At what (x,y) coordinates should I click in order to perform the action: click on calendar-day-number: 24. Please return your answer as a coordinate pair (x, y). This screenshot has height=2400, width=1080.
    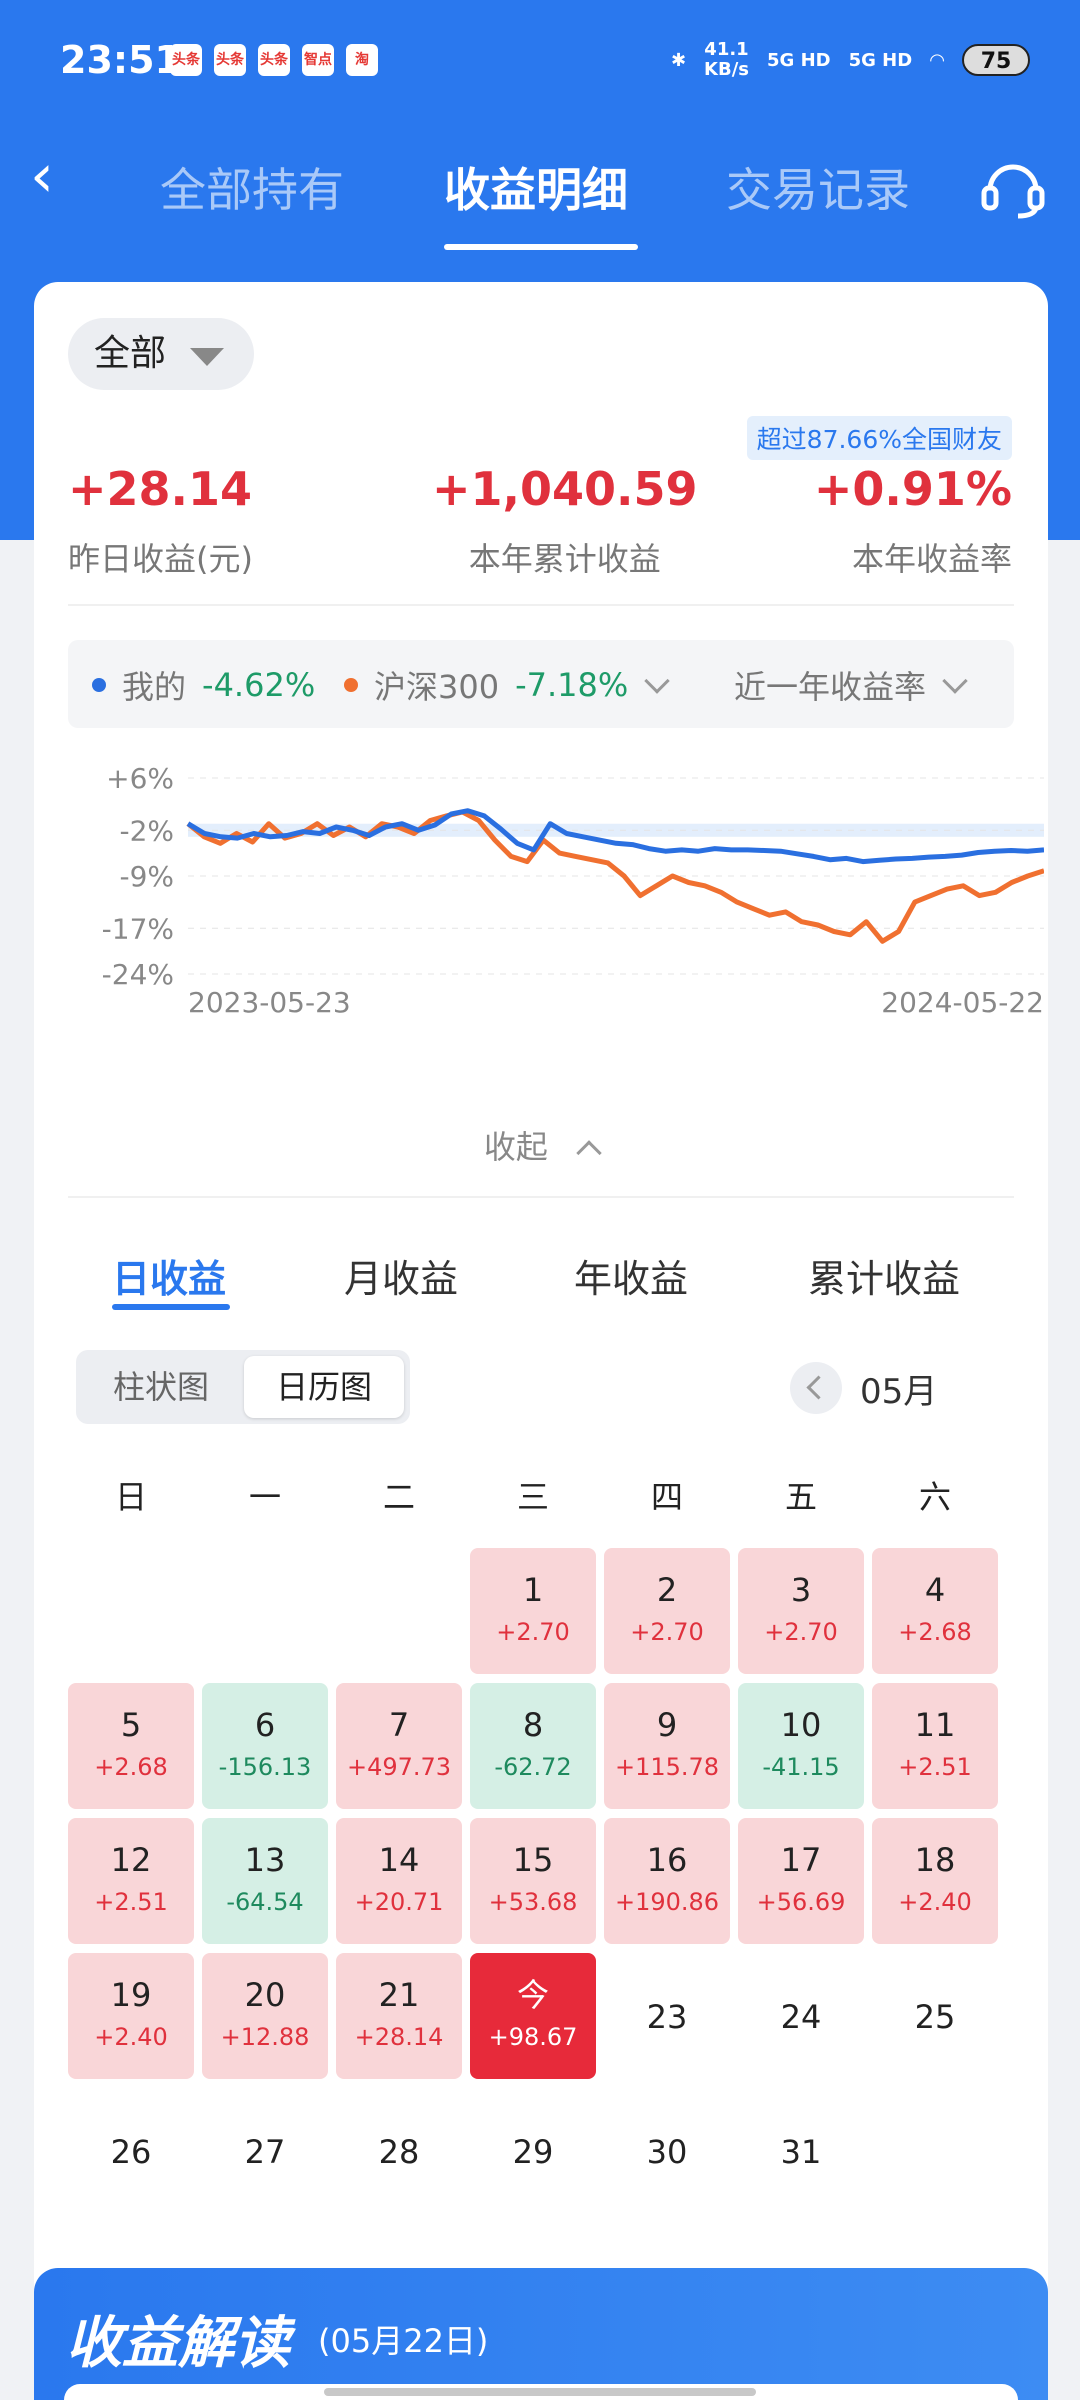
    Looking at the image, I should click on (801, 2017).